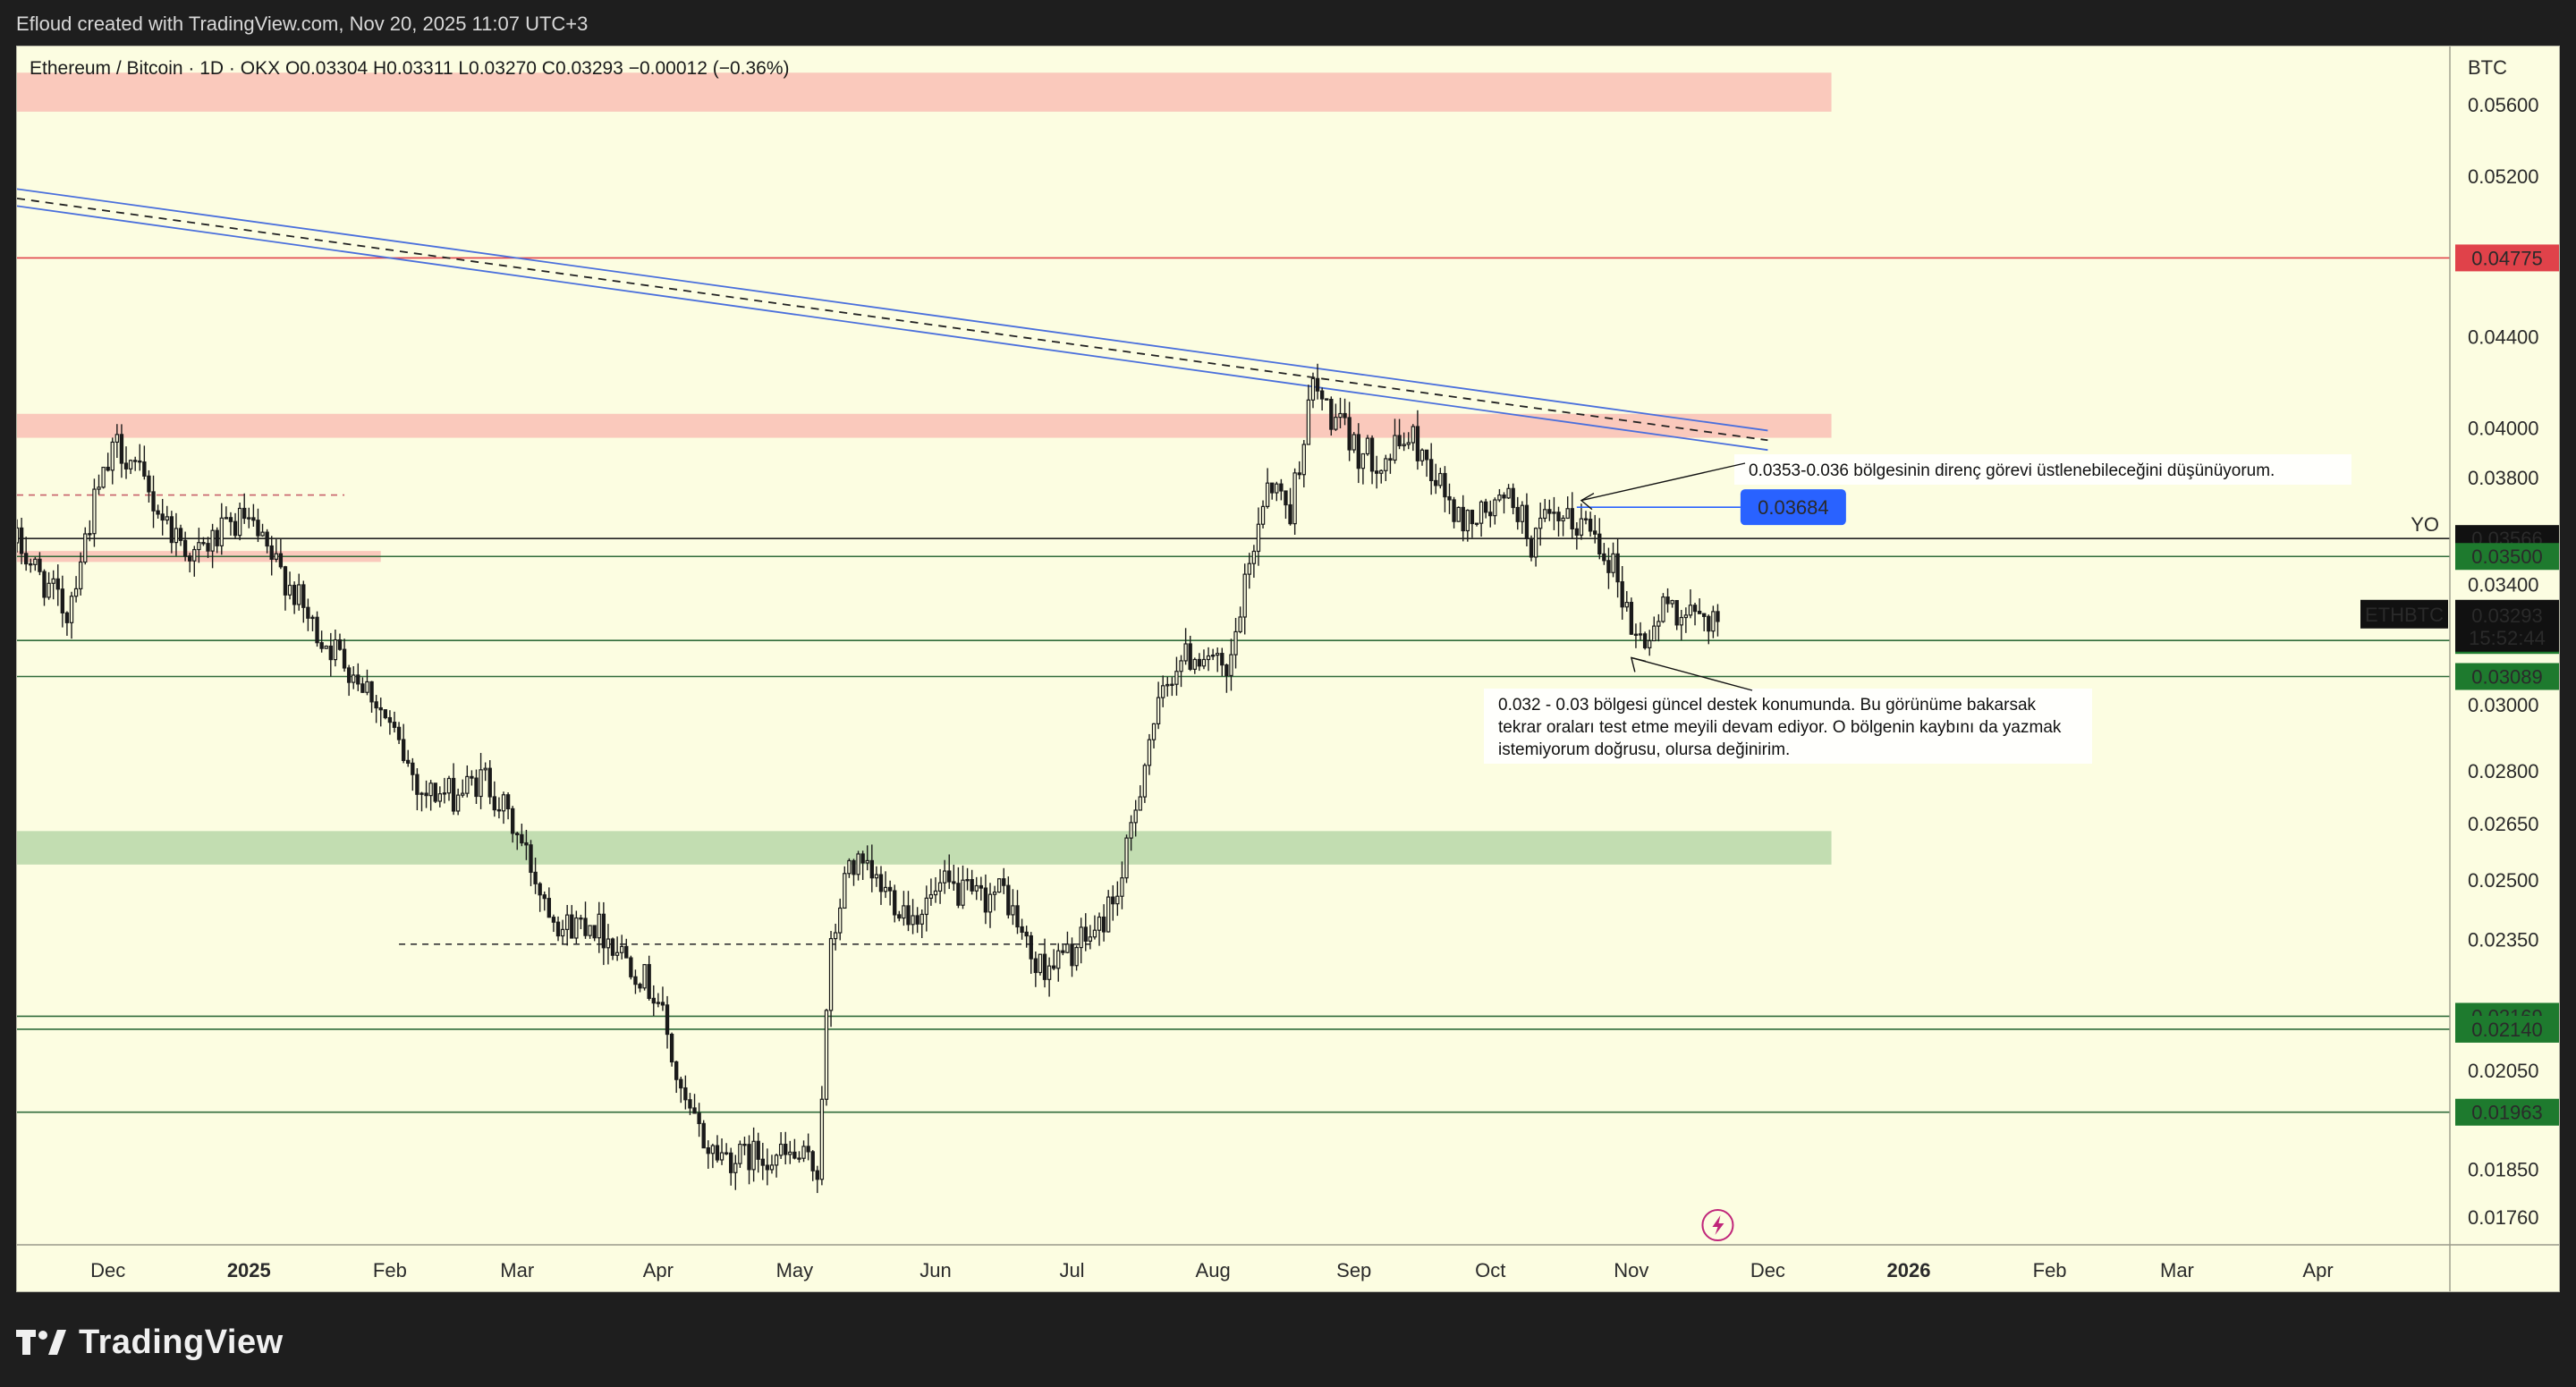  What do you see at coordinates (2317, 1270) in the screenshot?
I see `x-tick-label: Apr` at bounding box center [2317, 1270].